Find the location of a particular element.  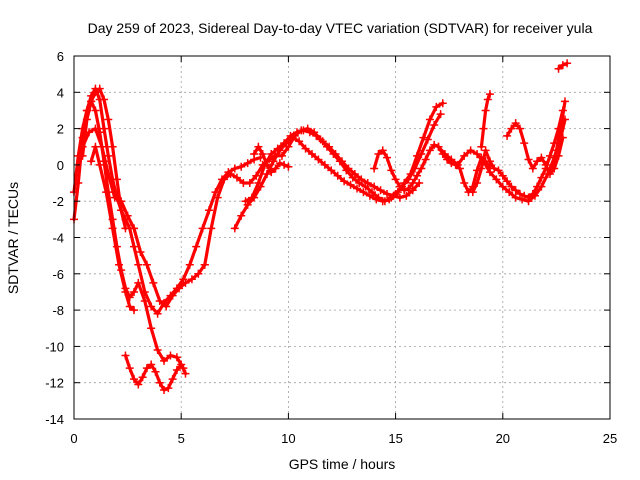

y-tick-label: -6 is located at coordinates (58, 274).